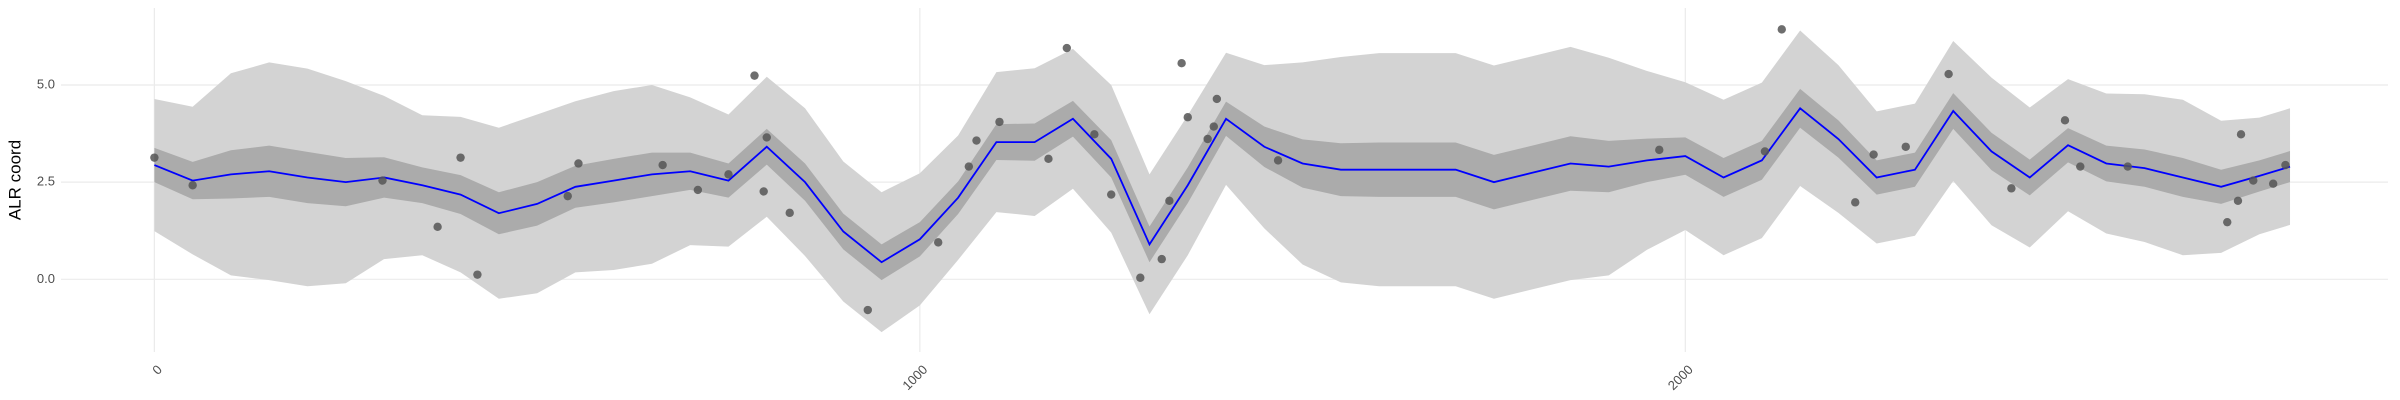 The height and width of the screenshot is (400, 2400). What do you see at coordinates (14, 180) in the screenshot?
I see `y-axis-title: ALR coord` at bounding box center [14, 180].